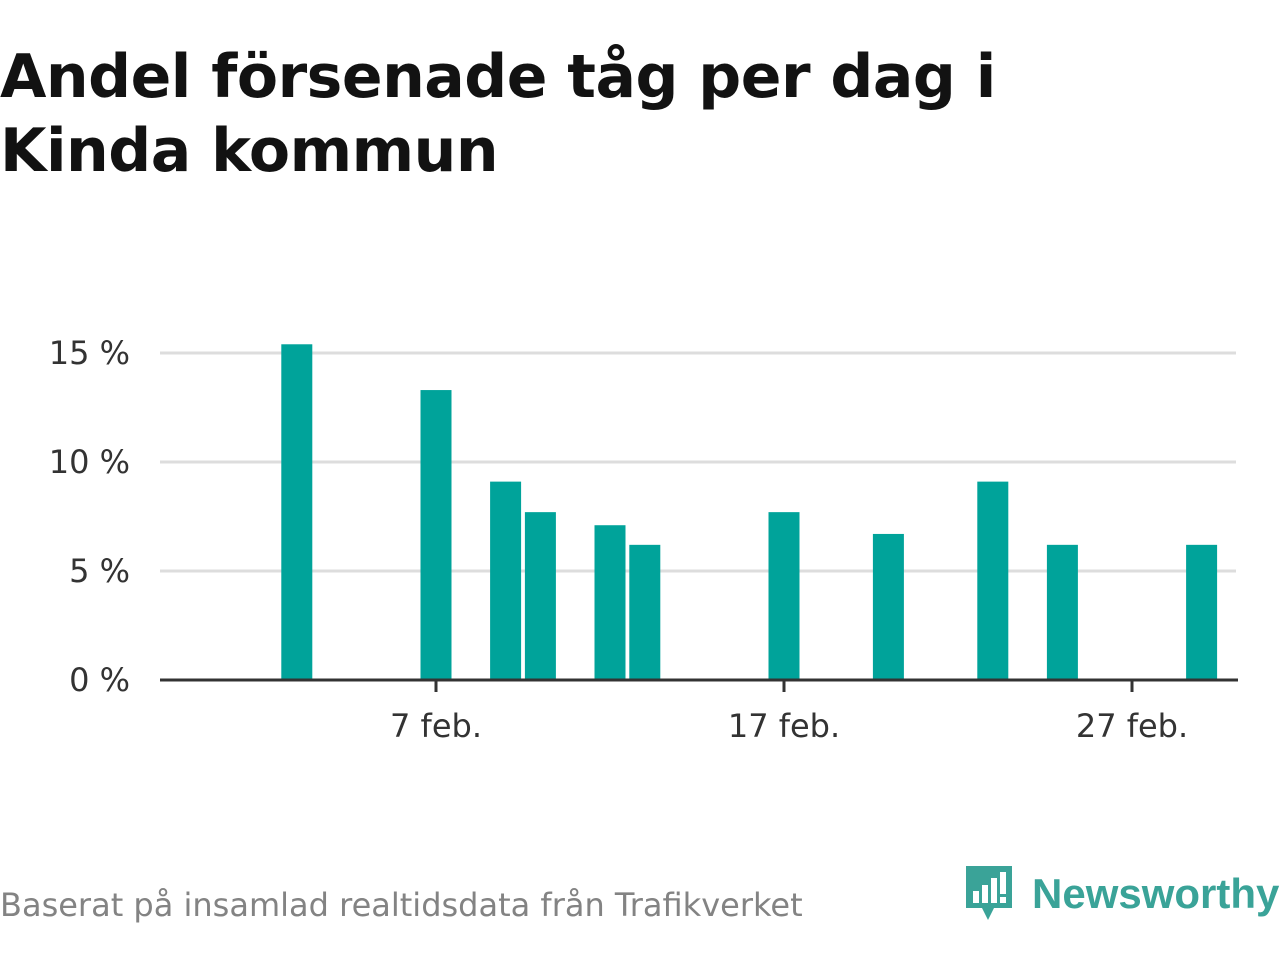 This screenshot has height=960, width=1280. I want to click on x-axis-labels: 7 feb. 17 feb. 27 feb., so click(789, 726).